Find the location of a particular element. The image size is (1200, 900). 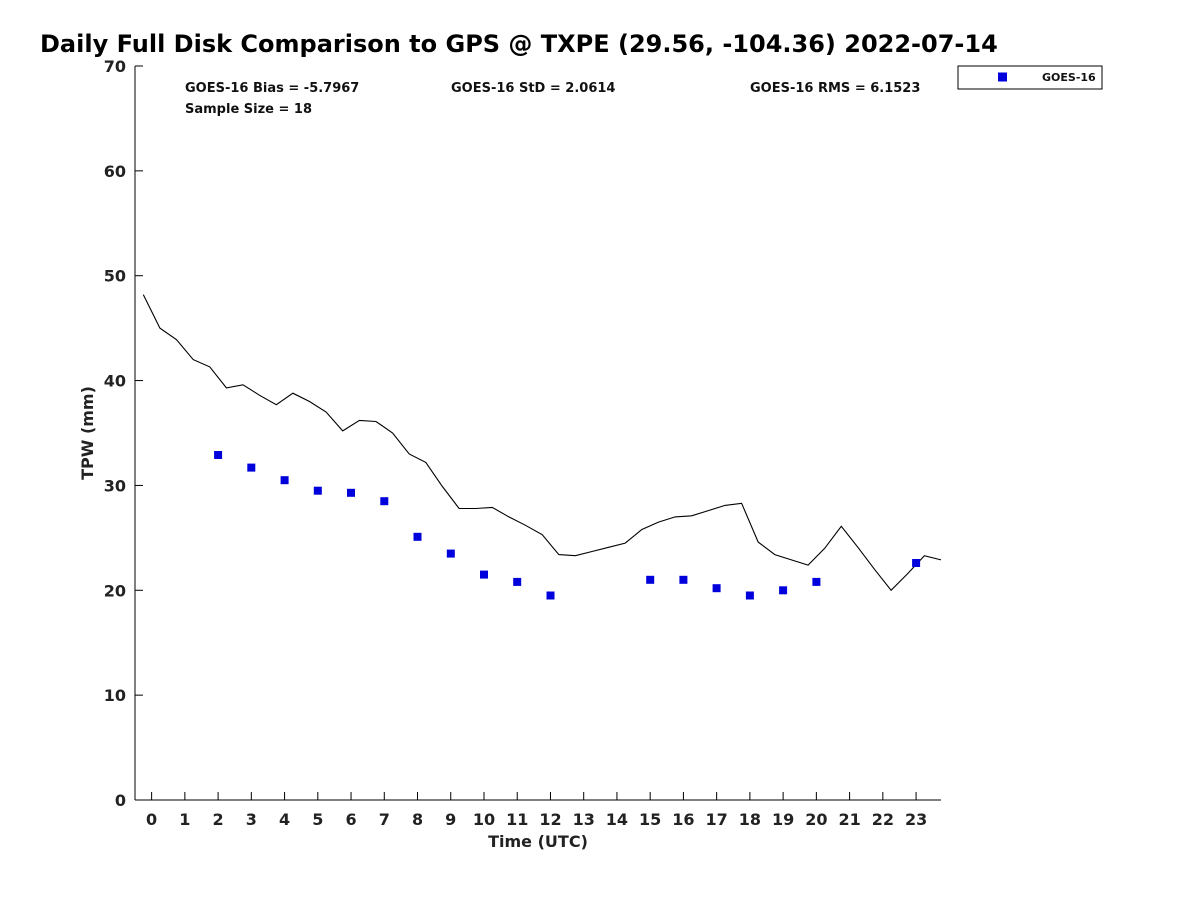

bias-stat: GOES-16 Bias = -5.7967 is located at coordinates (272, 88).